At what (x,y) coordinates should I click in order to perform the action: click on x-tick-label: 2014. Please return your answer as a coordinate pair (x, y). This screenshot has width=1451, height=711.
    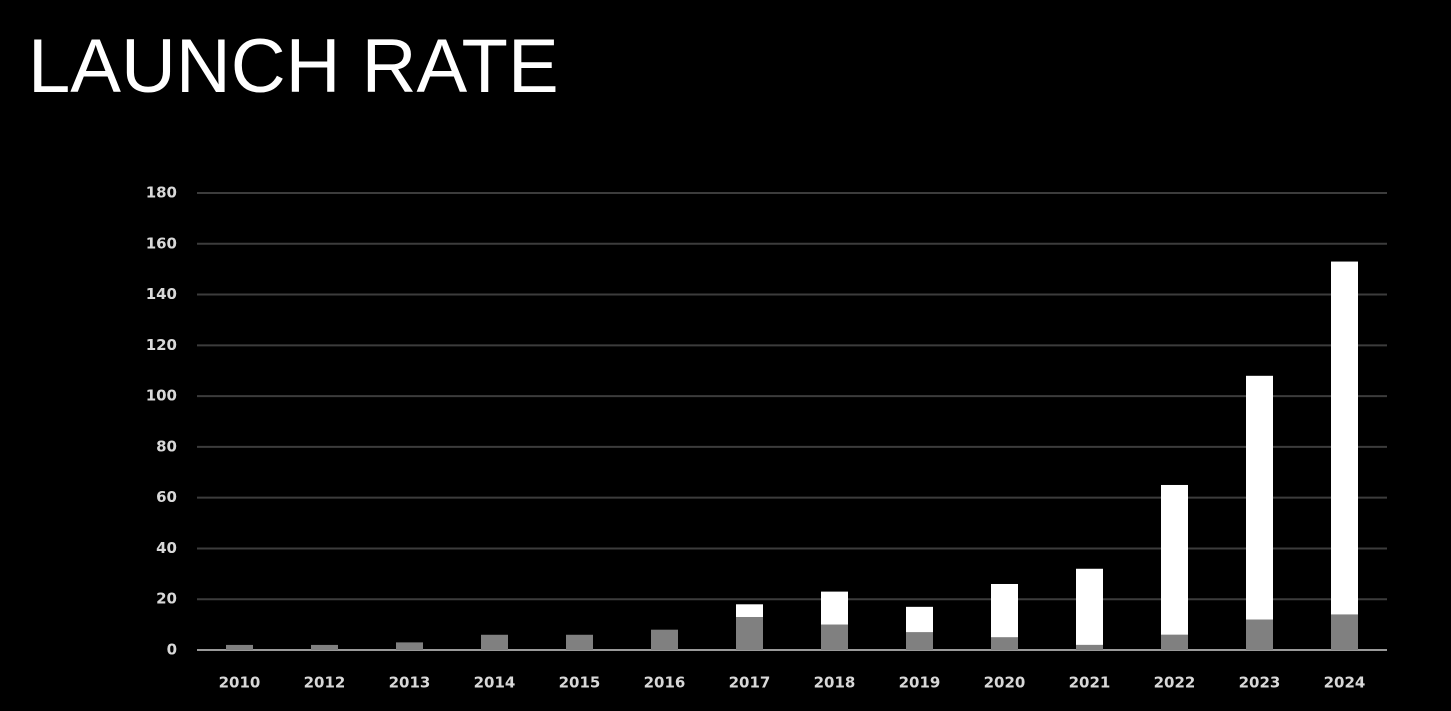
    Looking at the image, I should click on (495, 683).